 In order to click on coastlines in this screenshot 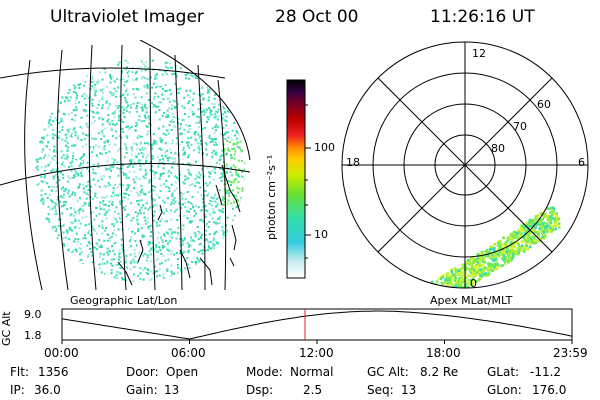, I will do `click(179, 225)`.